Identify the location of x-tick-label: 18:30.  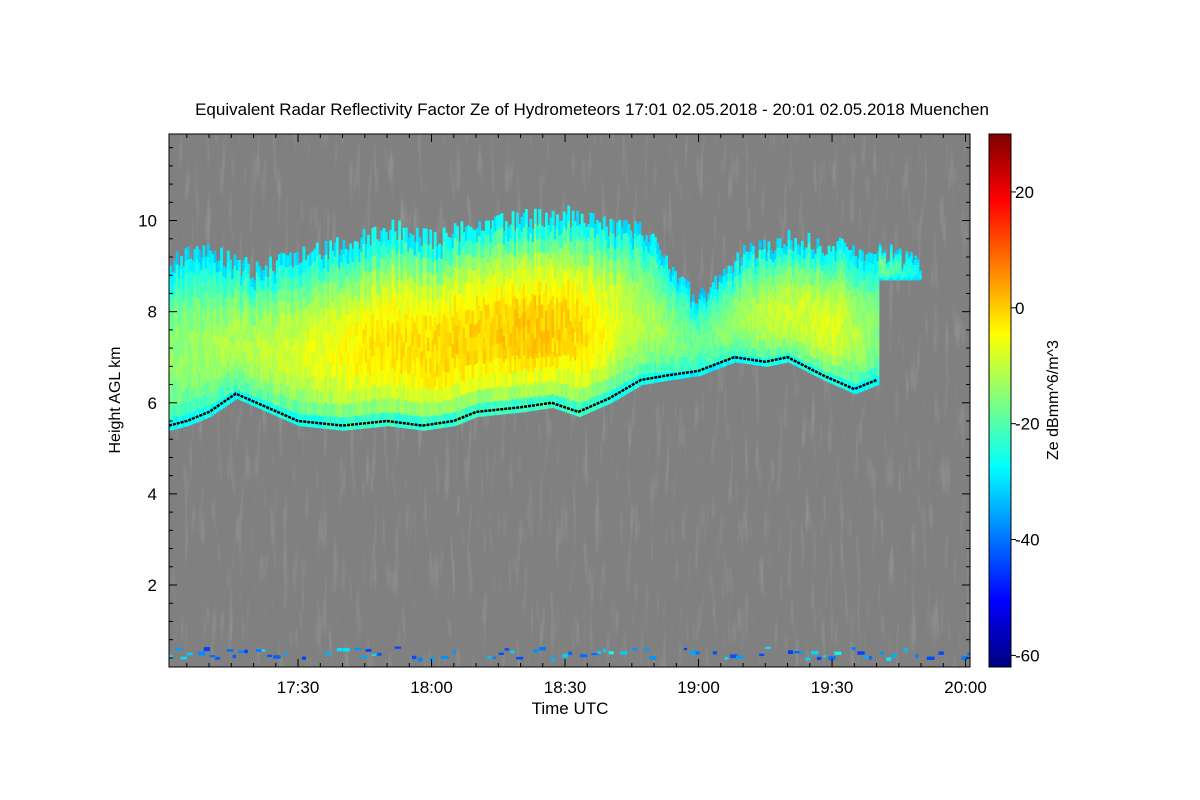
(565, 687).